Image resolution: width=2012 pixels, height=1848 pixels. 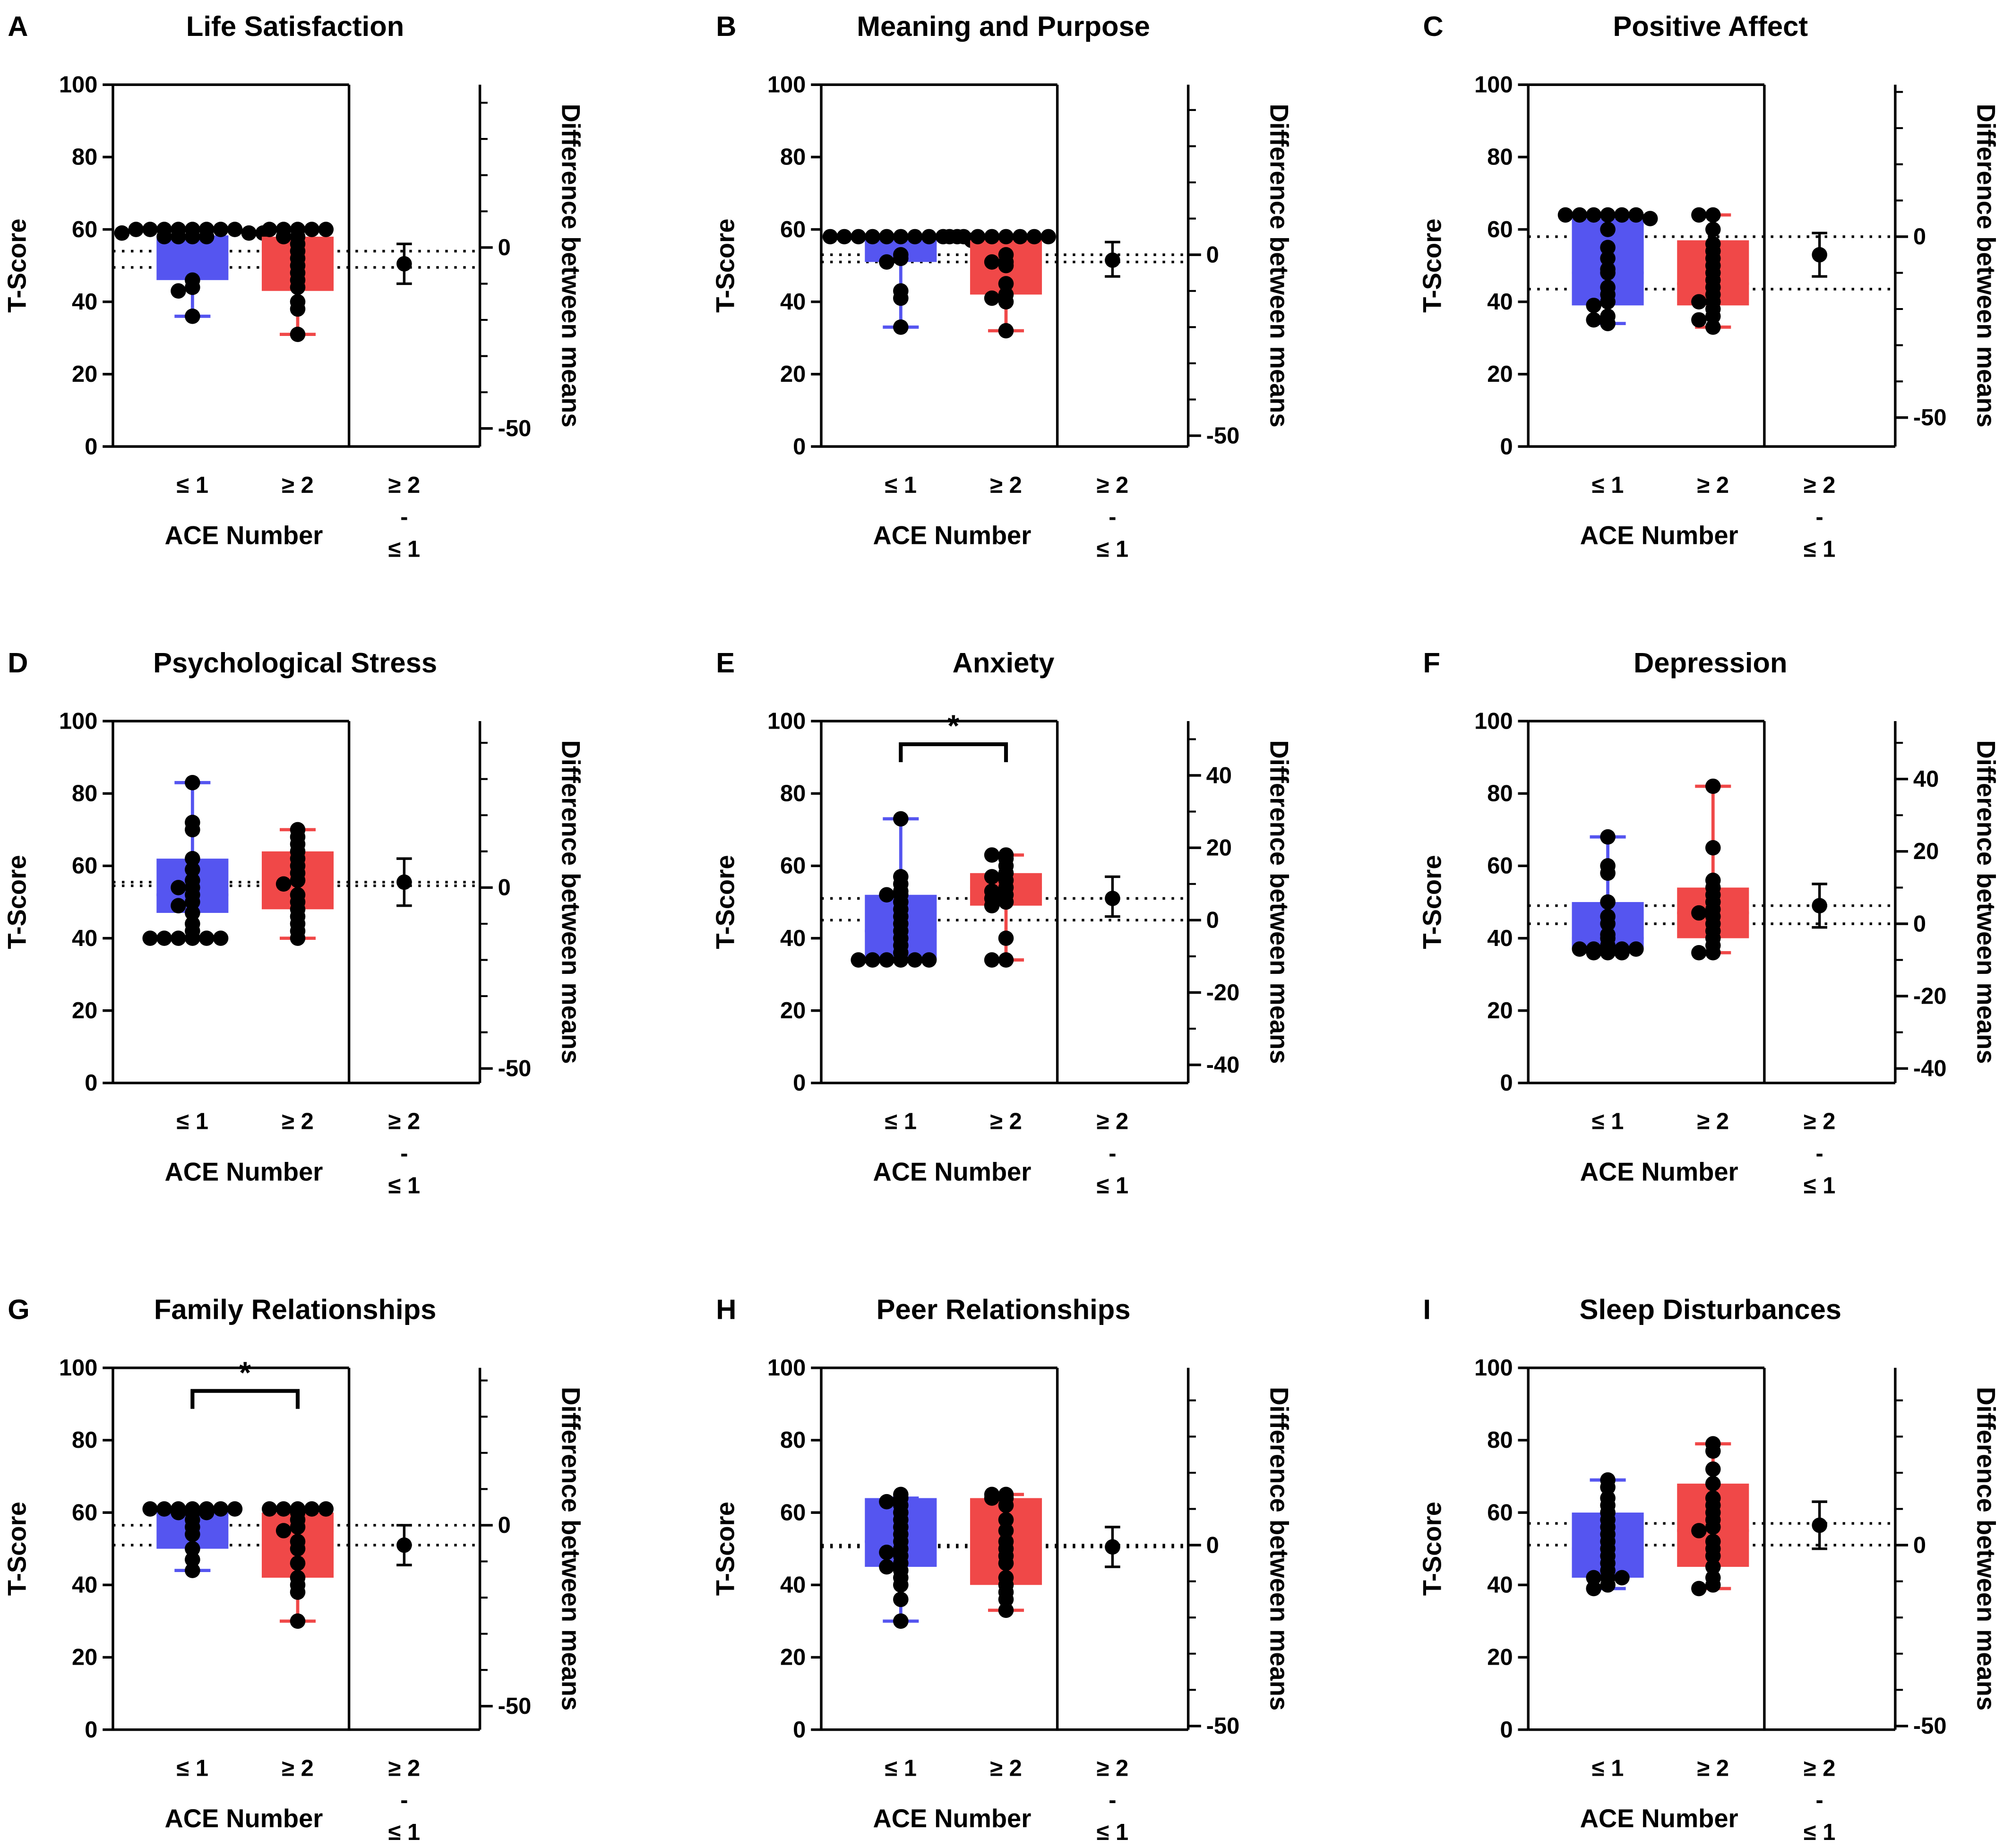 What do you see at coordinates (245, 1372) in the screenshot?
I see `significance-marker: *` at bounding box center [245, 1372].